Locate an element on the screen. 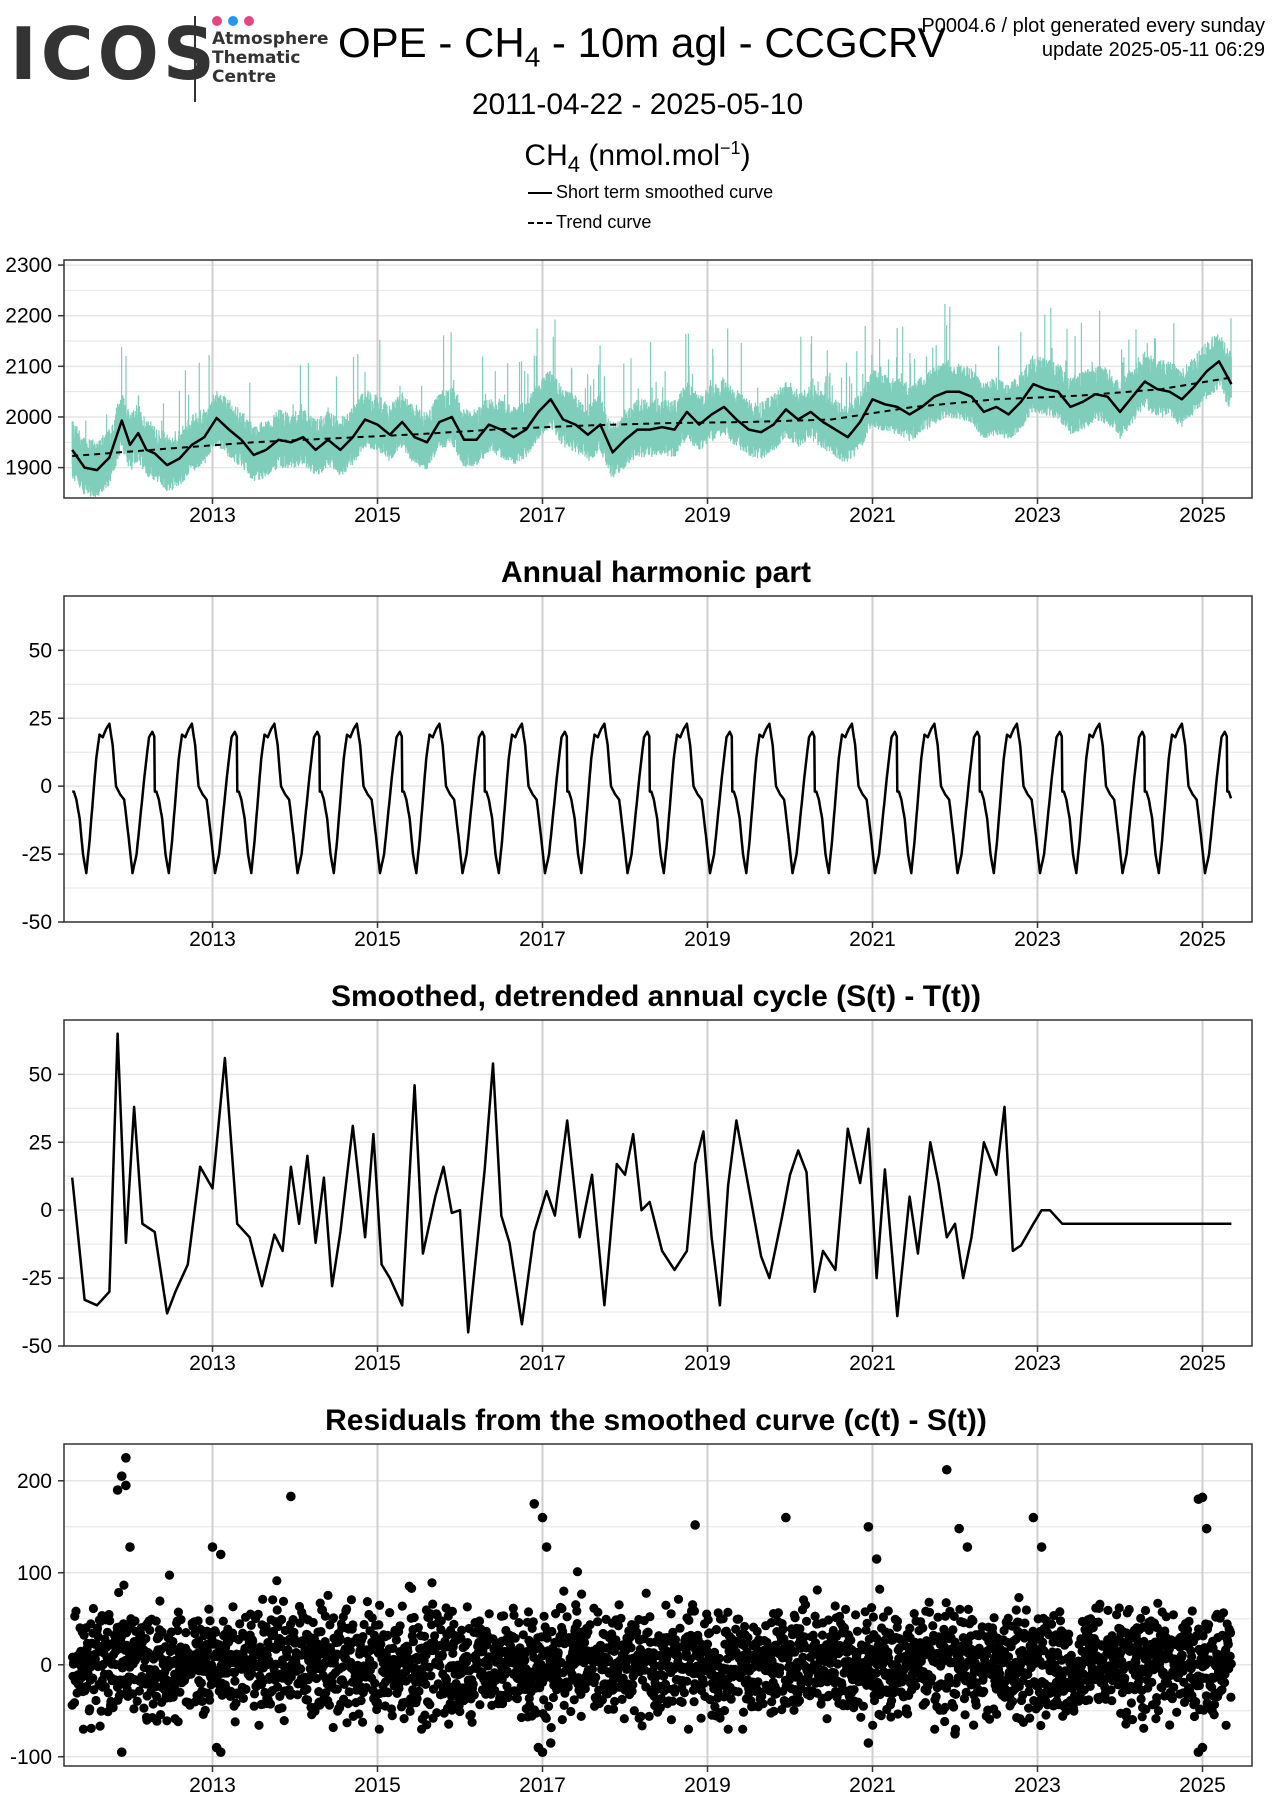  legend-label: Short term smoothed curve is located at coordinates (665, 192).